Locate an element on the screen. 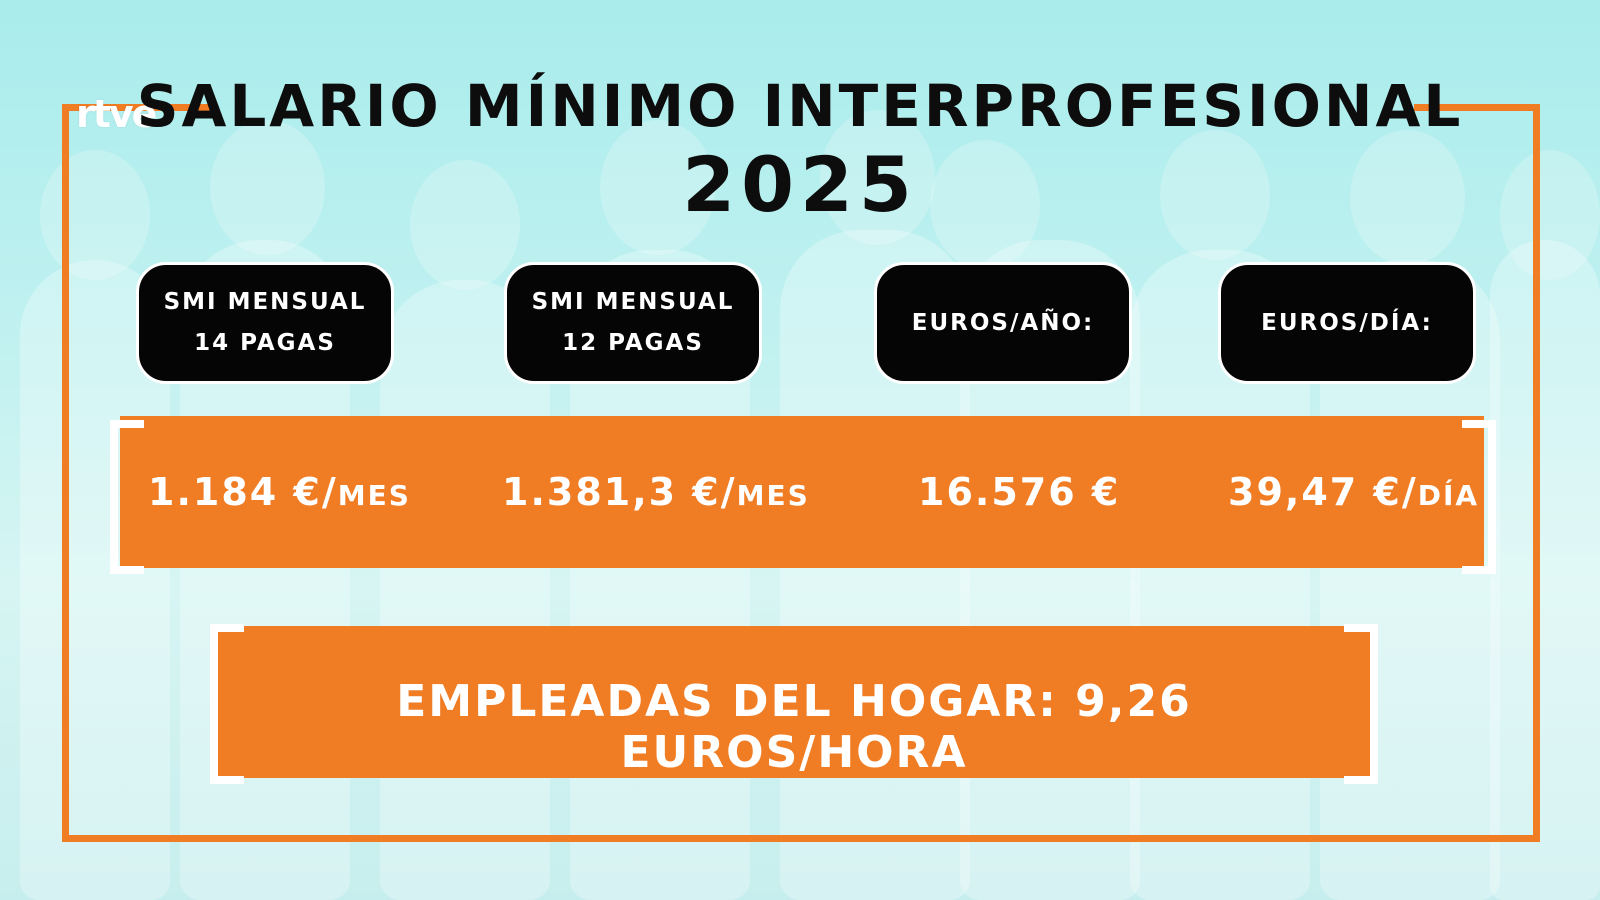 The width and height of the screenshot is (1600, 900). page-title: SALARIO MÍNIMO INTERPROFESIONAL is located at coordinates (800, 106).